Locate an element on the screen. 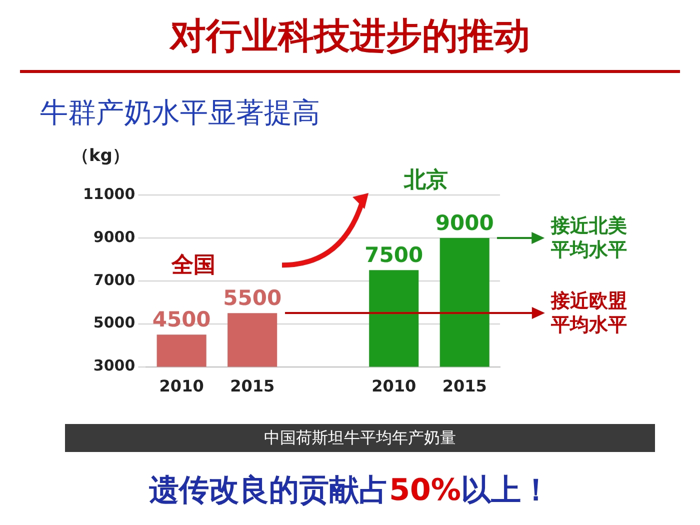 Image resolution: width=700 pixels, height=525 pixels. chart-title: 对行业科技进步的推动 is located at coordinates (349, 37).